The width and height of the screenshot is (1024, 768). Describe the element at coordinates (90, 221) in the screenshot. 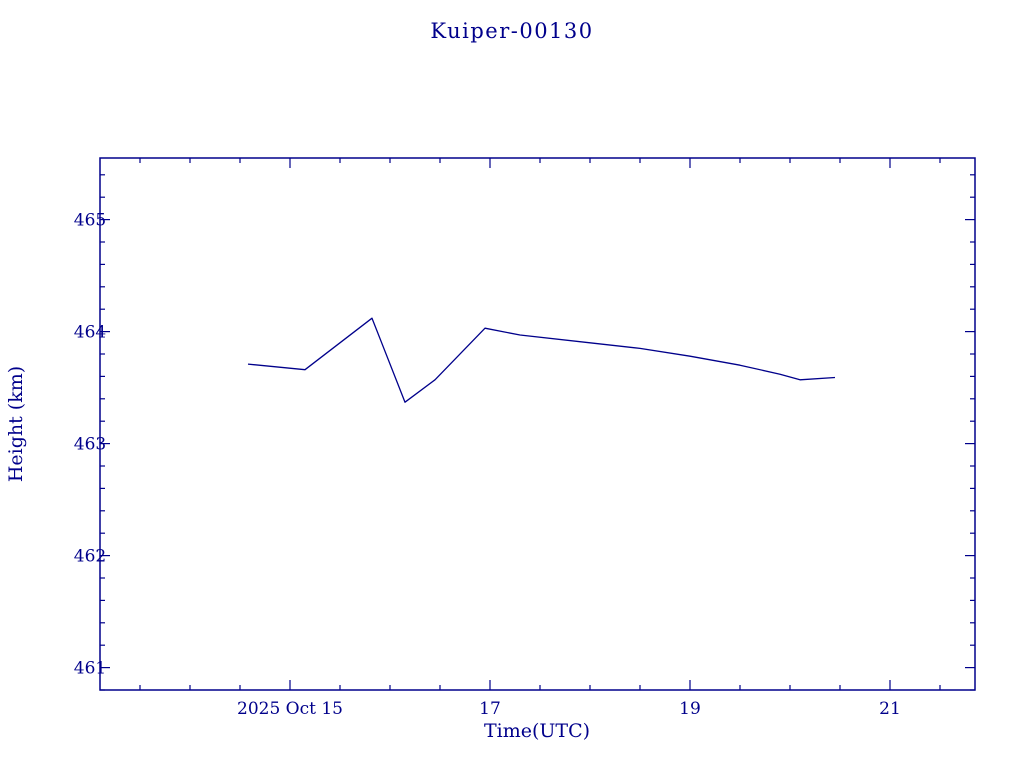

I see `y-tick-label: 465` at that location.